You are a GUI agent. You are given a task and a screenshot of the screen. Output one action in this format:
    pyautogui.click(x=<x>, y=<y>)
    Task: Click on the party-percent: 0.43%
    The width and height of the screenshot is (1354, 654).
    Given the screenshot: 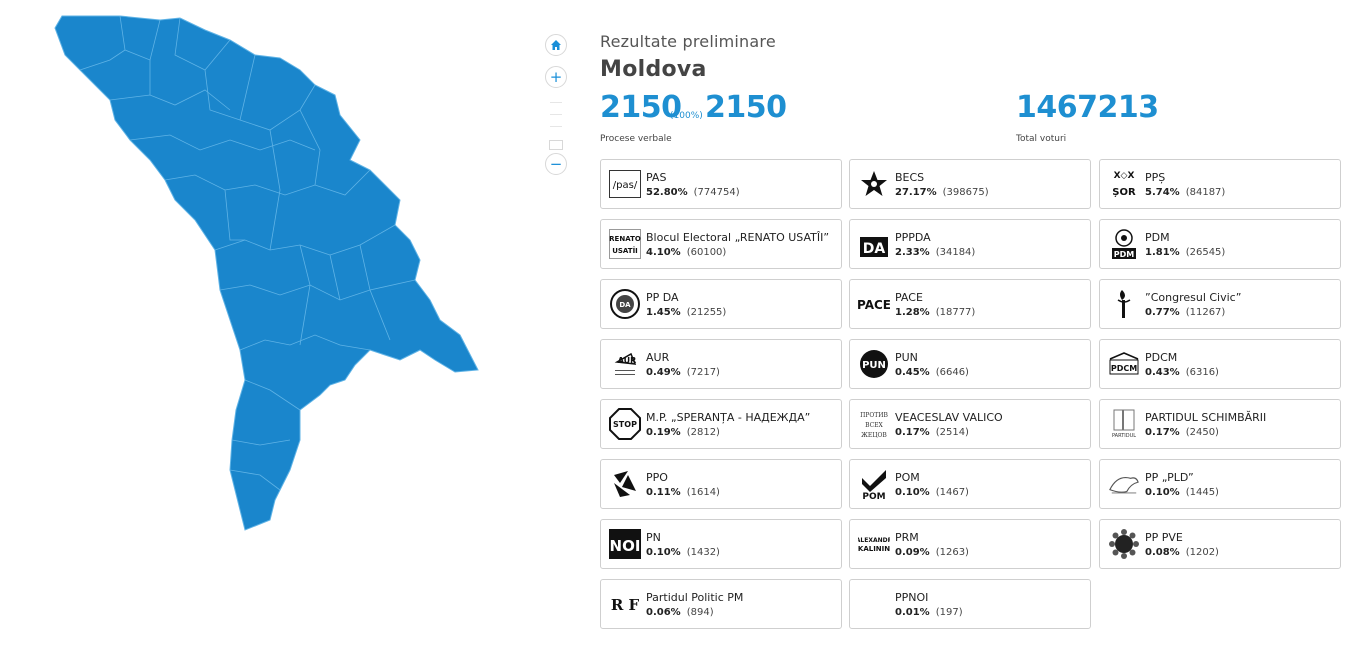 What is the action you would take?
    pyautogui.click(x=1162, y=372)
    